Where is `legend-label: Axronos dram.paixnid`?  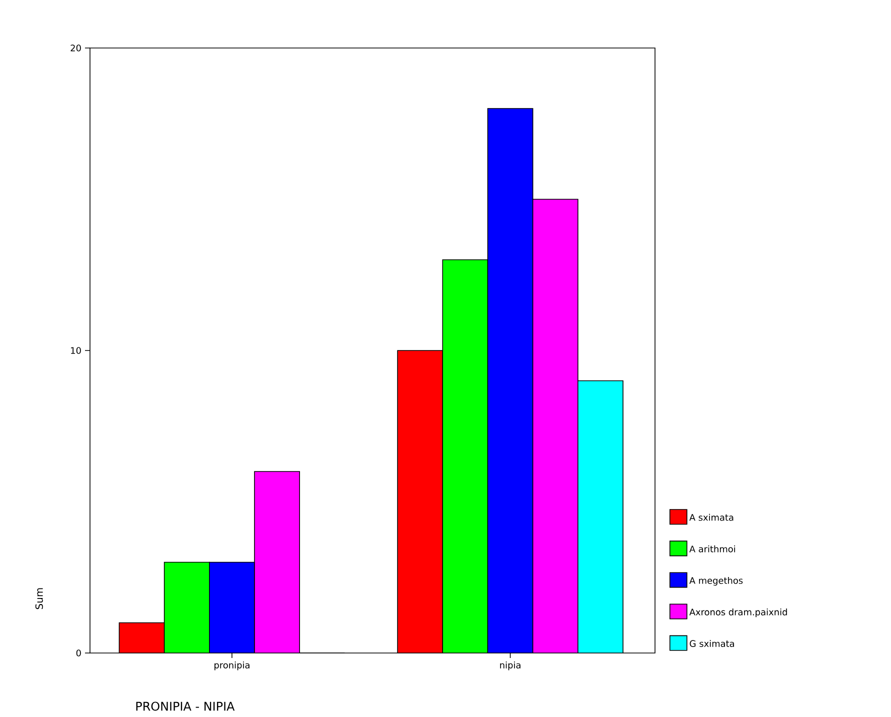
legend-label: Axronos dram.paixnid is located at coordinates (738, 613).